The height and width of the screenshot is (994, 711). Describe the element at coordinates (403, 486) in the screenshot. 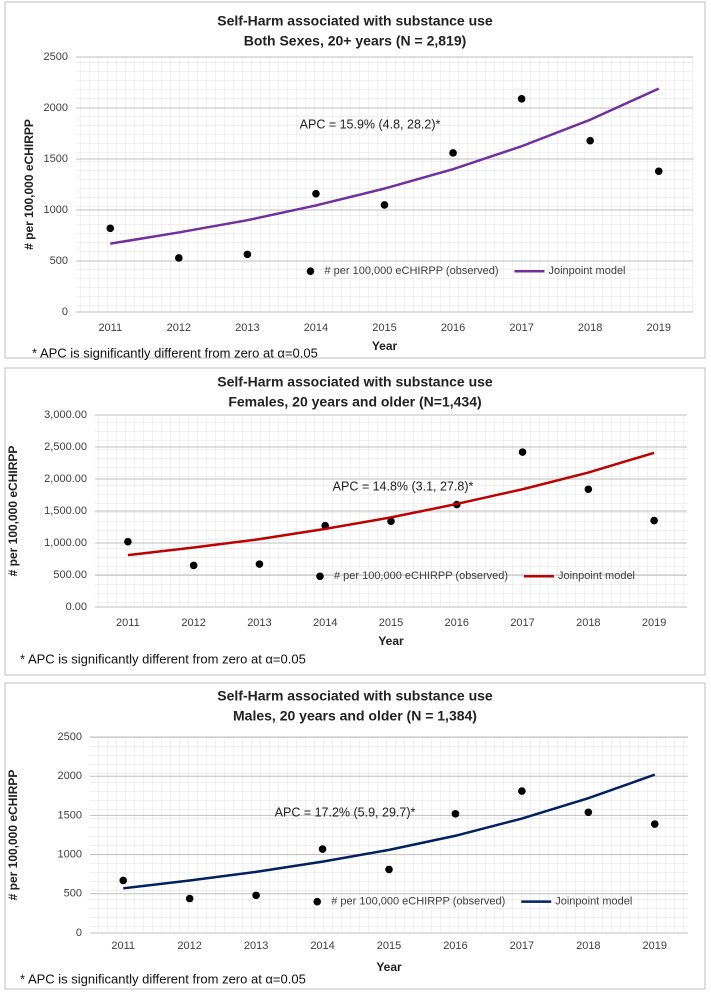

I see `annotation: APC = 14.8% (3.1, 27.8)*` at that location.